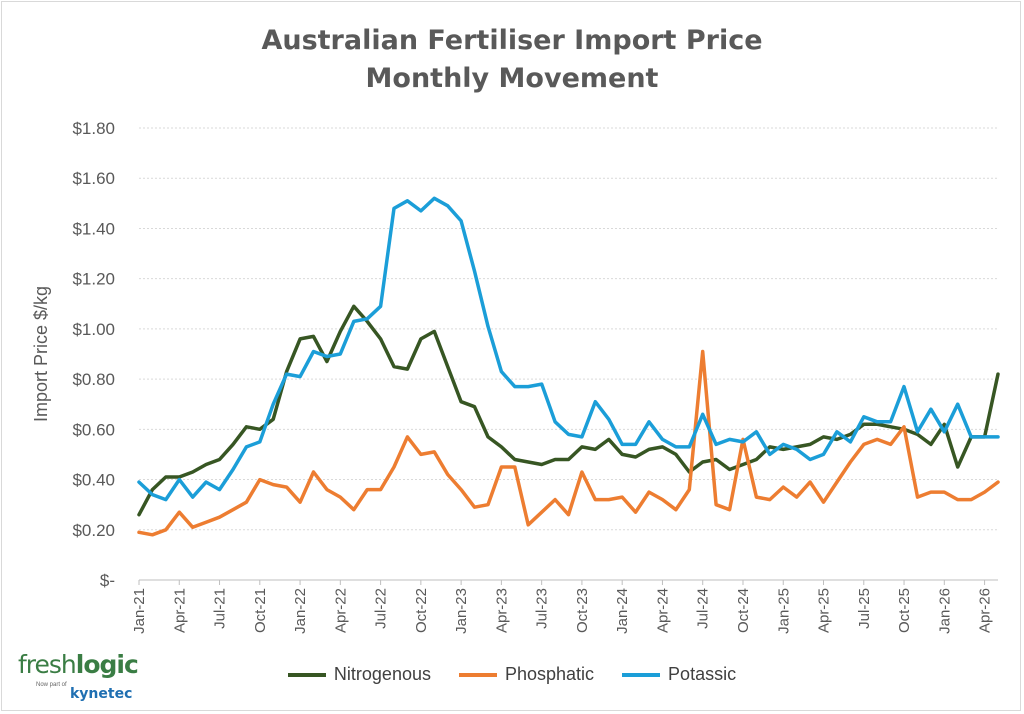 The width and height of the screenshot is (1024, 714). I want to click on x-tick-label: Oct-24, so click(743, 610).